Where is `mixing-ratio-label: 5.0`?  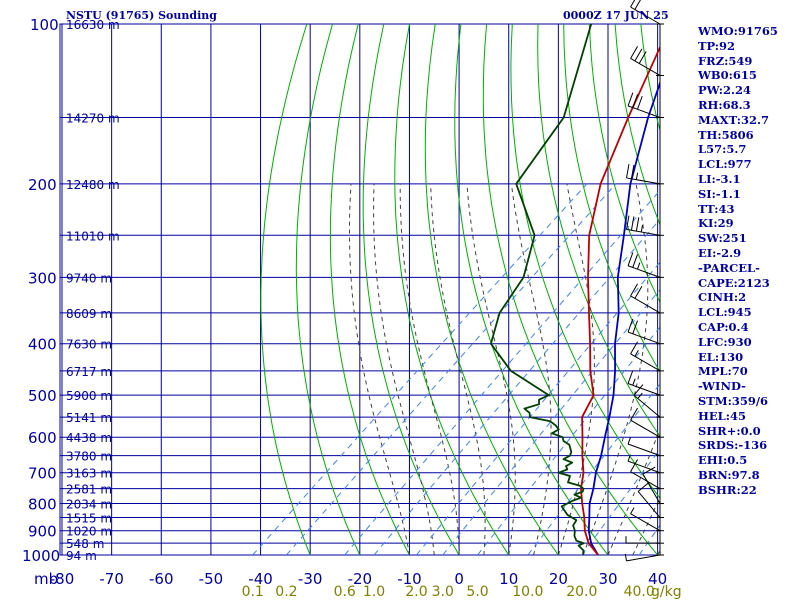
mixing-ratio-label: 5.0 is located at coordinates (477, 592).